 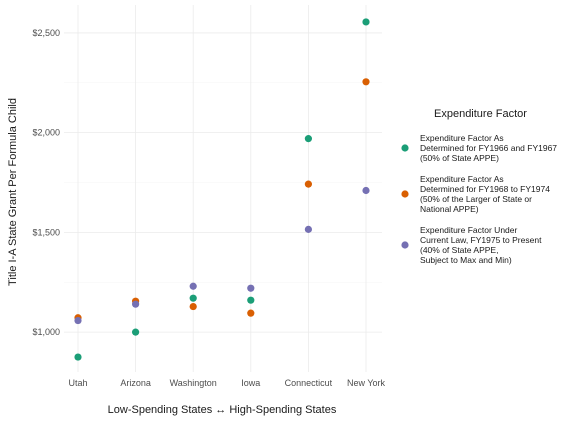 I want to click on y-tick-label: $2,000, so click(x=46, y=133).